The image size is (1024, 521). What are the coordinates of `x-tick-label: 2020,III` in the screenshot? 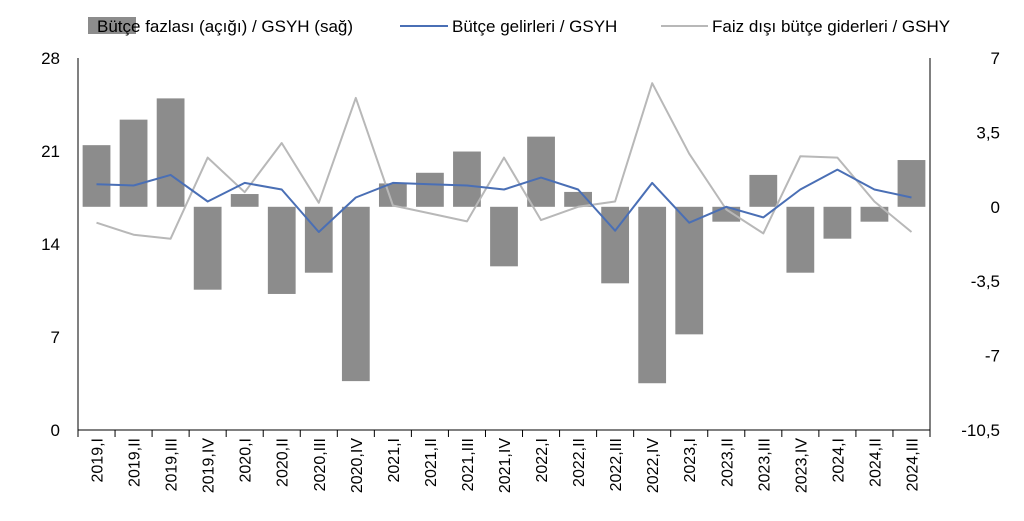 It's located at (320, 464).